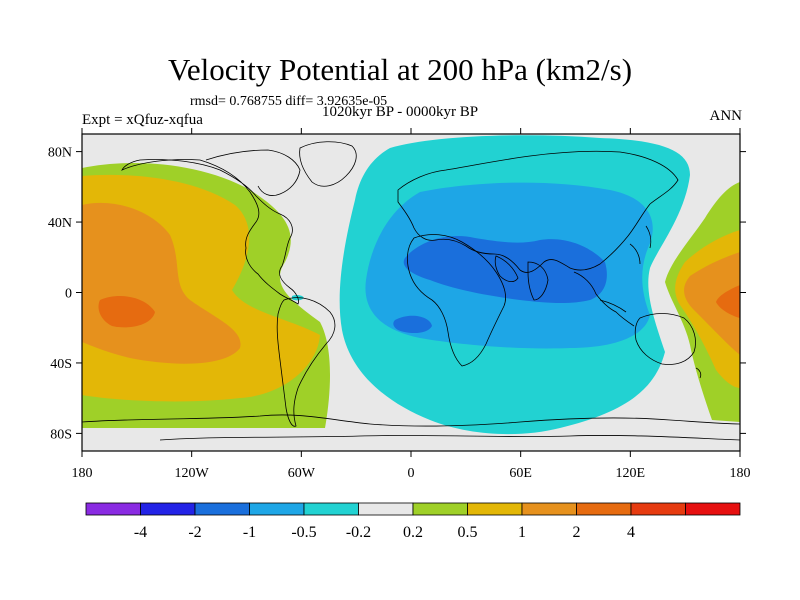 The height and width of the screenshot is (600, 800). I want to click on contour-pos-1-east, so click(712, 303).